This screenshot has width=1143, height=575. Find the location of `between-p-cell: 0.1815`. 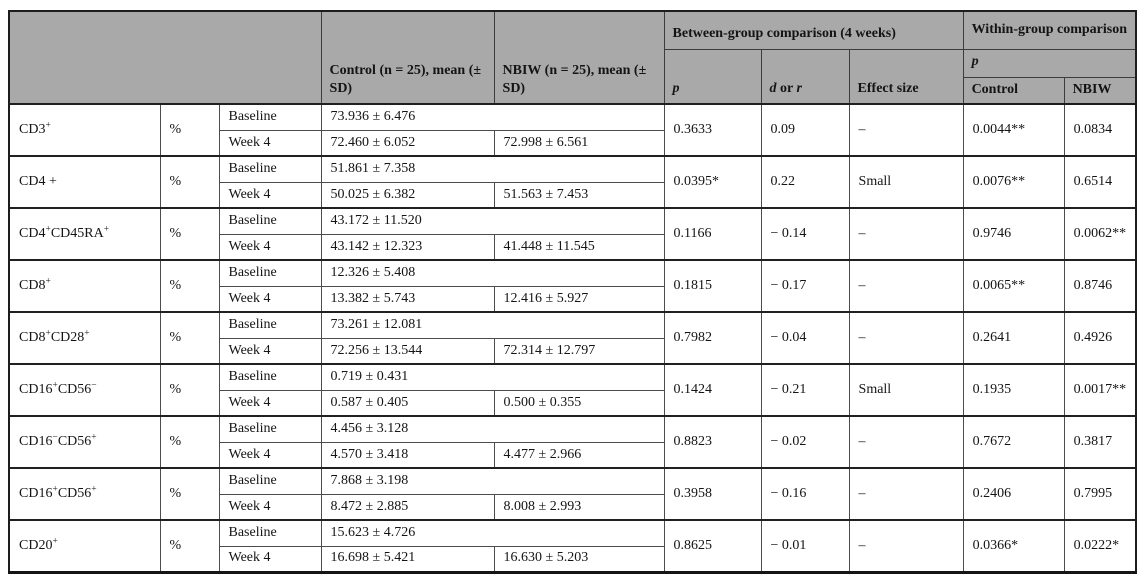

between-p-cell: 0.1815 is located at coordinates (712, 286).